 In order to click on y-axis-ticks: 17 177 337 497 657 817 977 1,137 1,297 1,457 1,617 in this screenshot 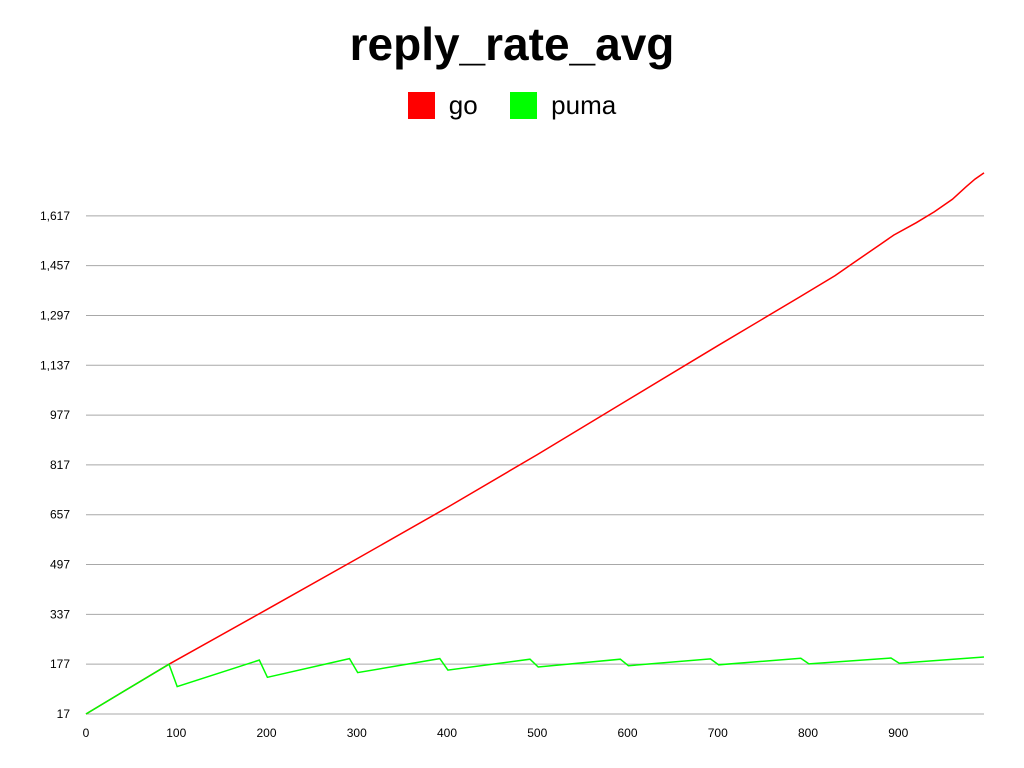, I will do `click(55, 465)`.